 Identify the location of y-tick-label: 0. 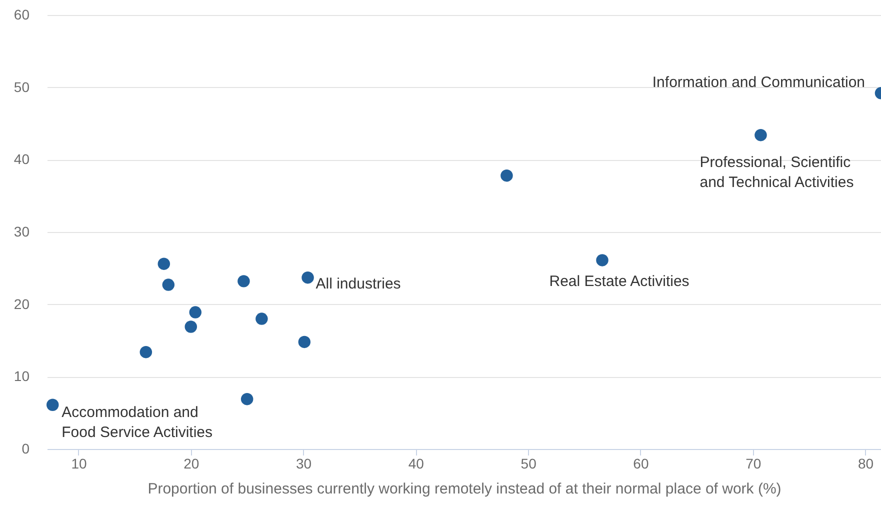
(26, 448).